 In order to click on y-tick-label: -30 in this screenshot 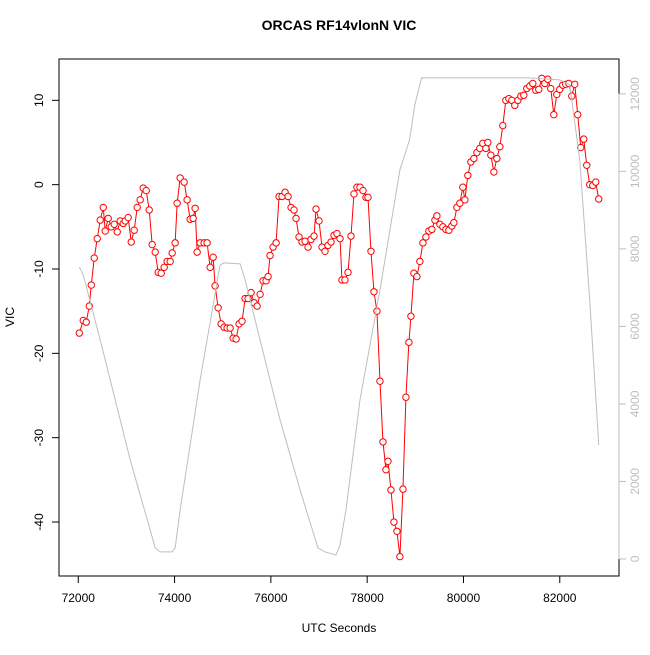, I will do `click(39, 438)`.